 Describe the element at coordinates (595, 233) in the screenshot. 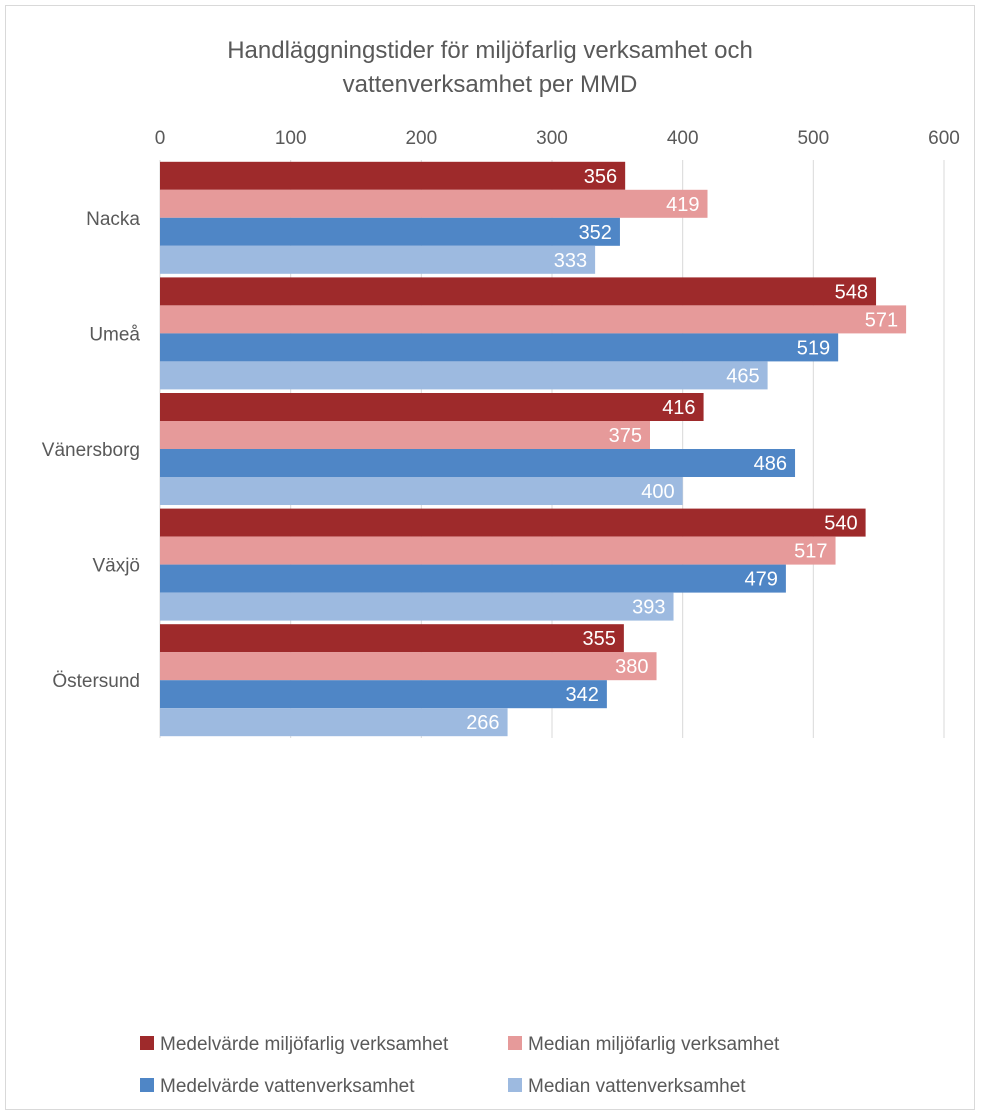

I see `data-label: 352` at that location.